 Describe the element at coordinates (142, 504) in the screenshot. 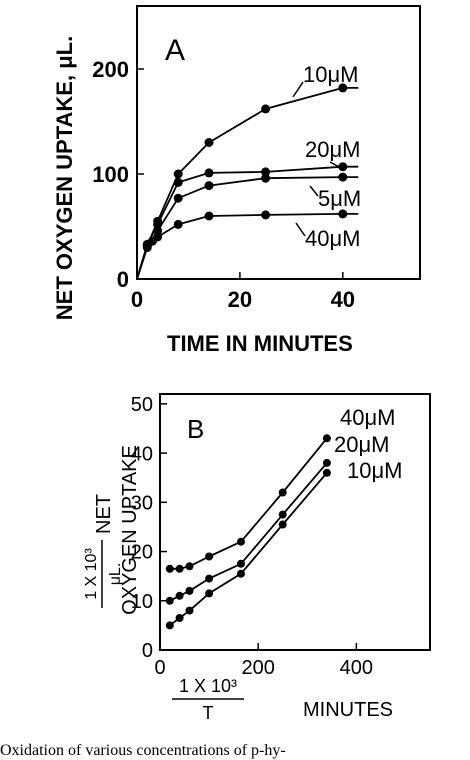

I see `panel-b-y-tick-label: 30` at that location.